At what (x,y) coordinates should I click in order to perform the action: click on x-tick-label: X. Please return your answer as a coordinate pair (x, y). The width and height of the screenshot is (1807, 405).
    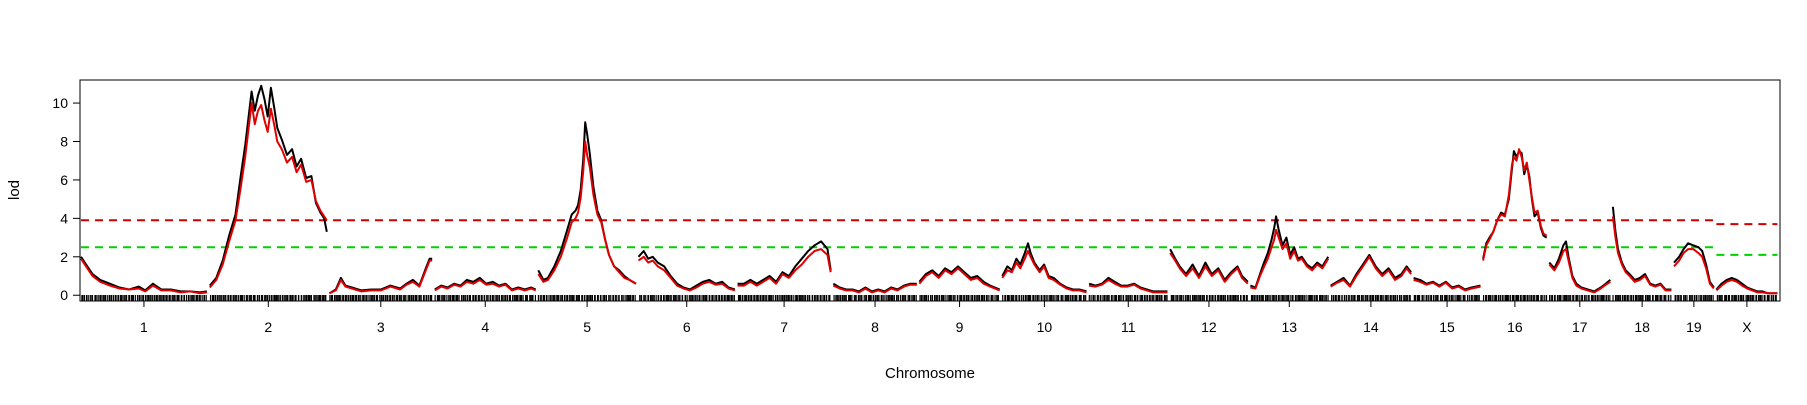
    Looking at the image, I should click on (1747, 327).